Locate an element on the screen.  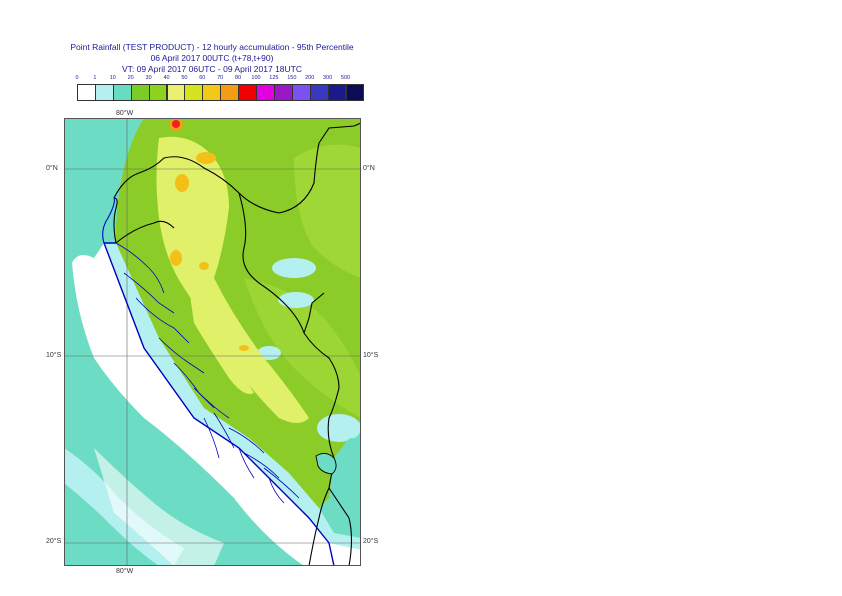
run-time: 06 April 2017 00UTC (t+78,t+90) is located at coordinates (212, 58).